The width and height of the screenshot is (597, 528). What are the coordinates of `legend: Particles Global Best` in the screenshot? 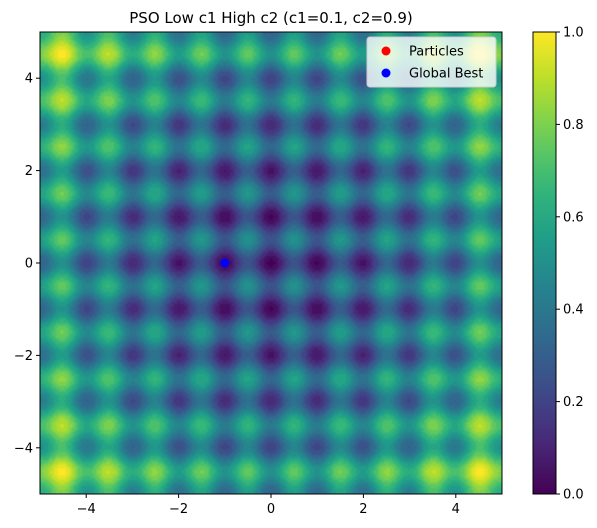 It's located at (431, 62).